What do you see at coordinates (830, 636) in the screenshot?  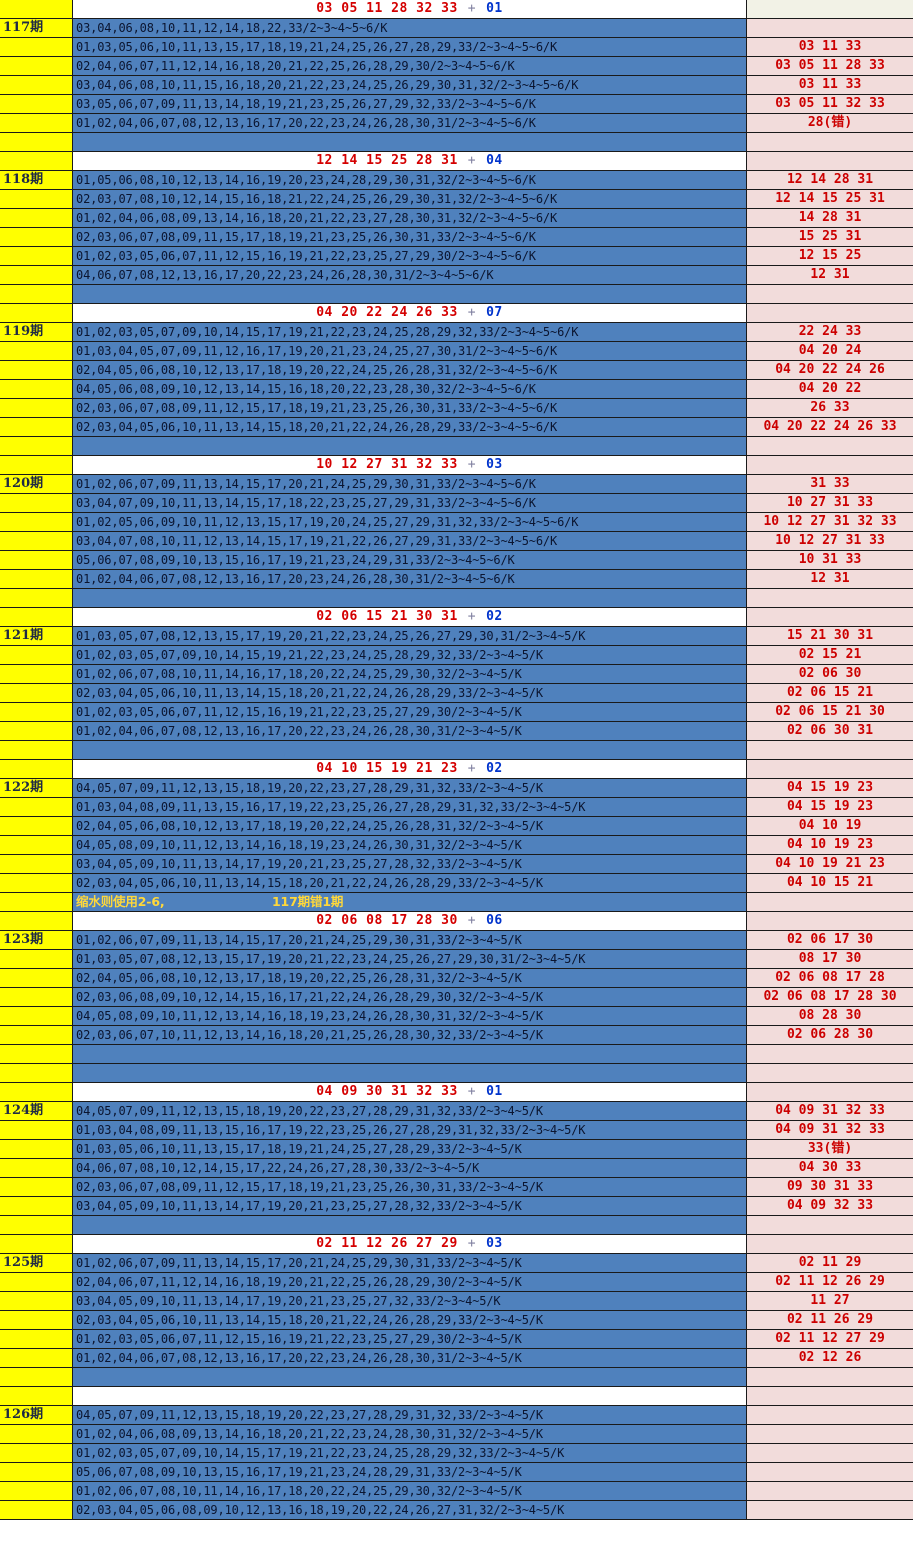 I see `hit-cell: 15 21 30 31` at bounding box center [830, 636].